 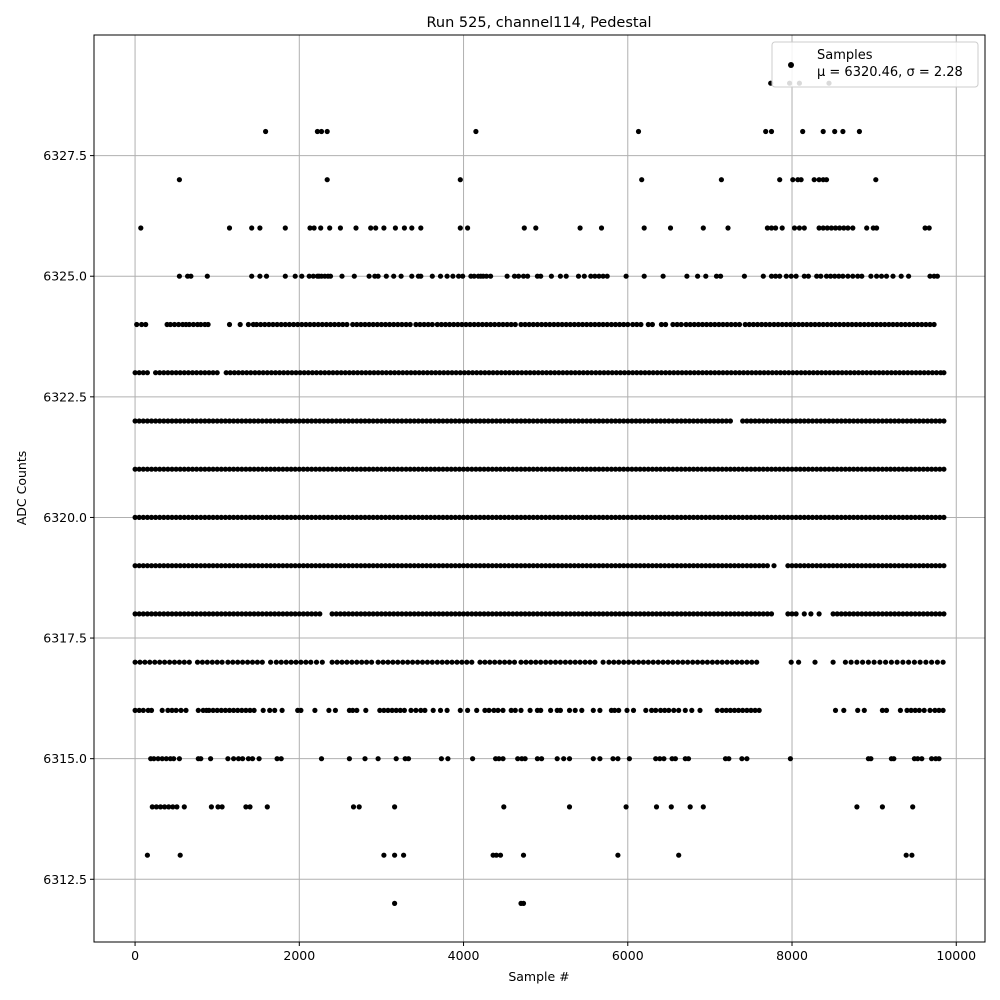 What do you see at coordinates (875, 64) in the screenshot?
I see `legend-box` at bounding box center [875, 64].